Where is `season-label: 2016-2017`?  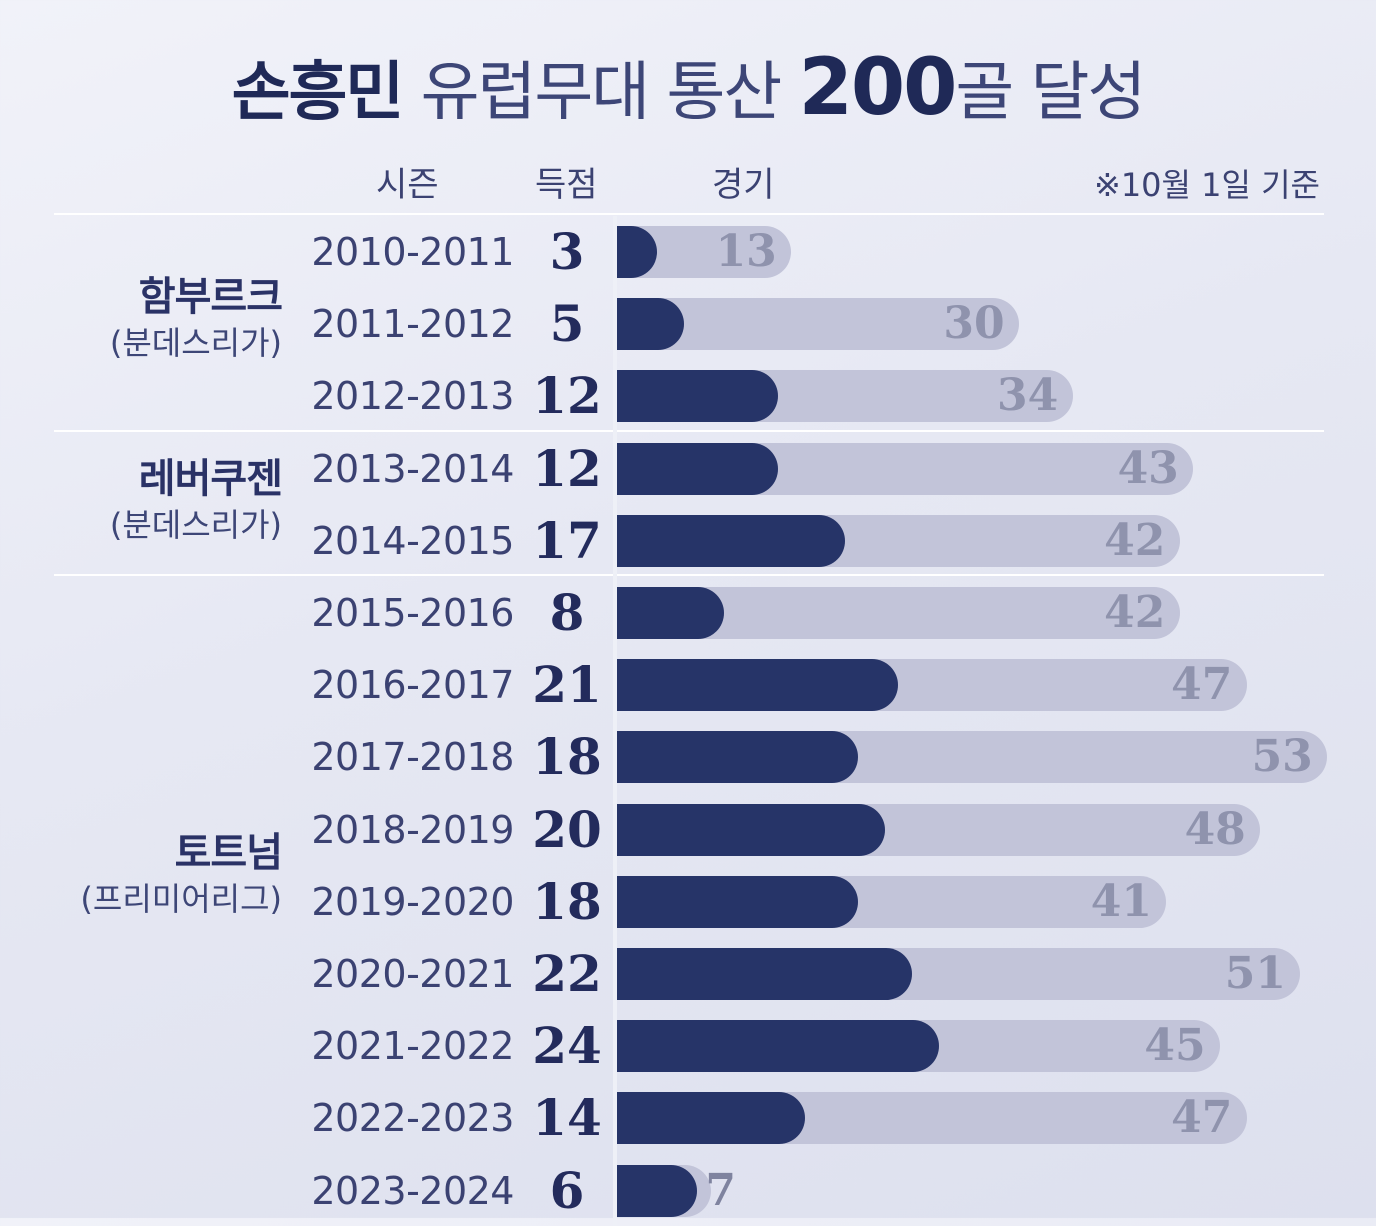
season-label: 2016-2017 is located at coordinates (412, 685).